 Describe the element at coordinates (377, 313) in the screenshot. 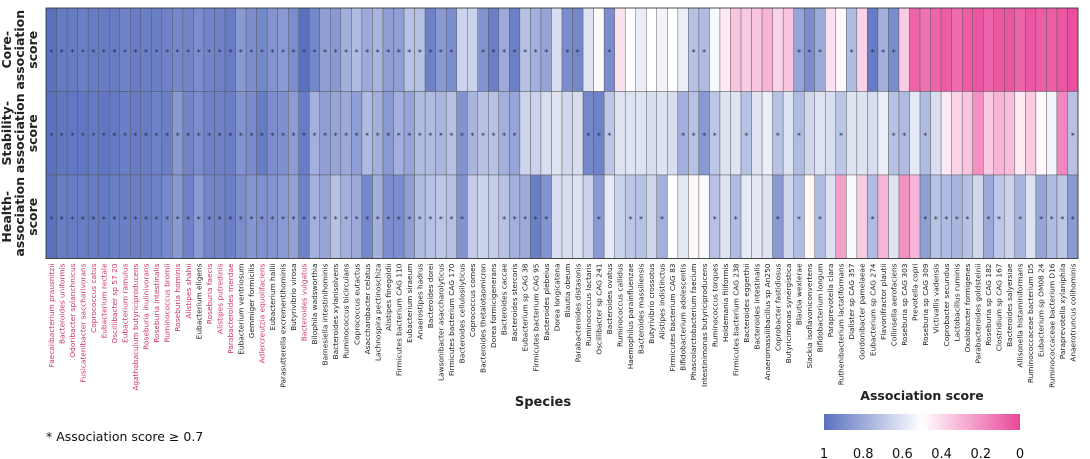

I see `species-label: Lachnospira pectinoschiza` at that location.